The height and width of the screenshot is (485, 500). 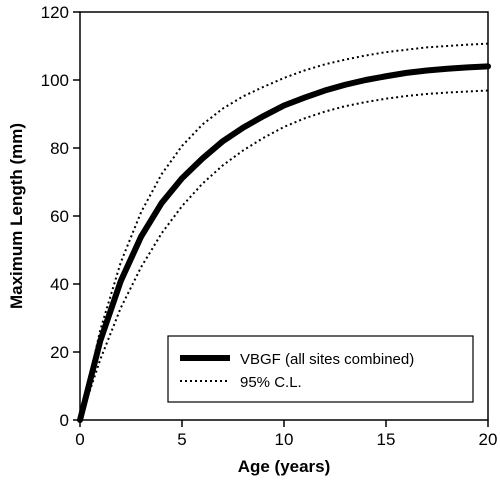 What do you see at coordinates (386, 439) in the screenshot?
I see `x-tick-label: 15` at bounding box center [386, 439].